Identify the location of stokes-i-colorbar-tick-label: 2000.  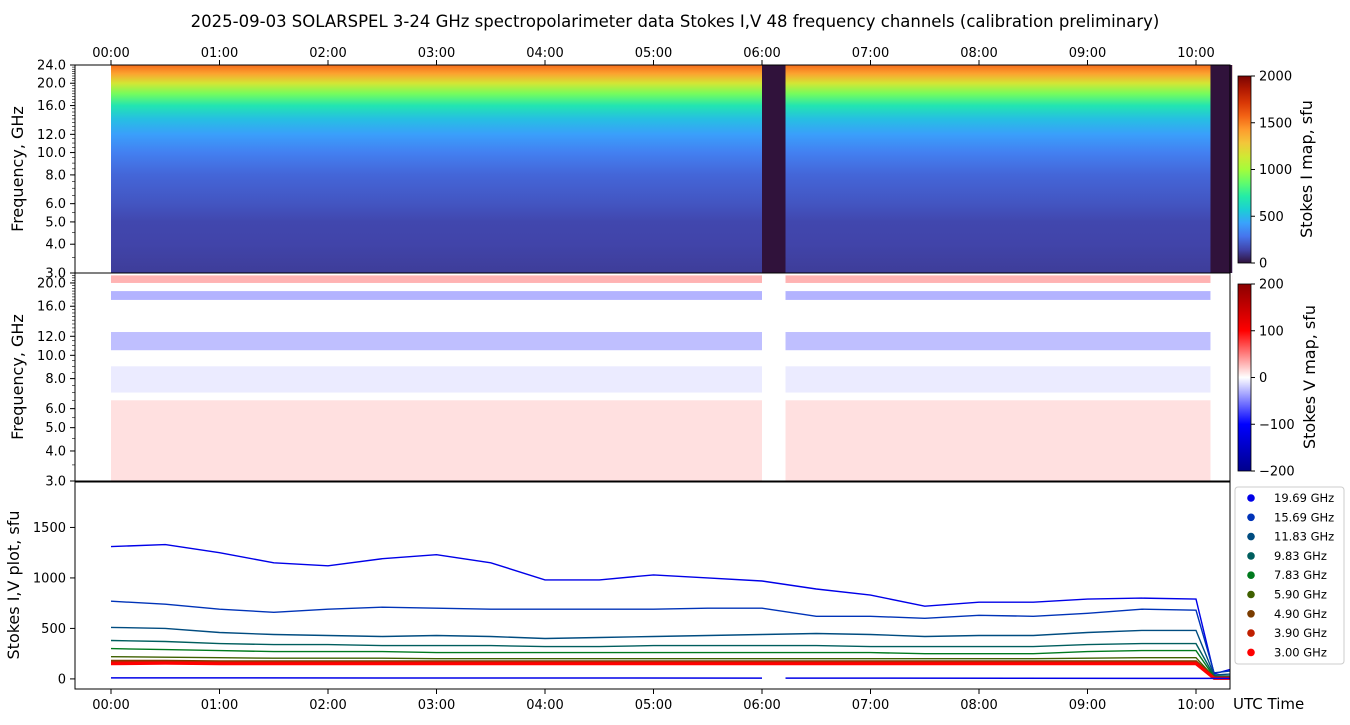
(1275, 77).